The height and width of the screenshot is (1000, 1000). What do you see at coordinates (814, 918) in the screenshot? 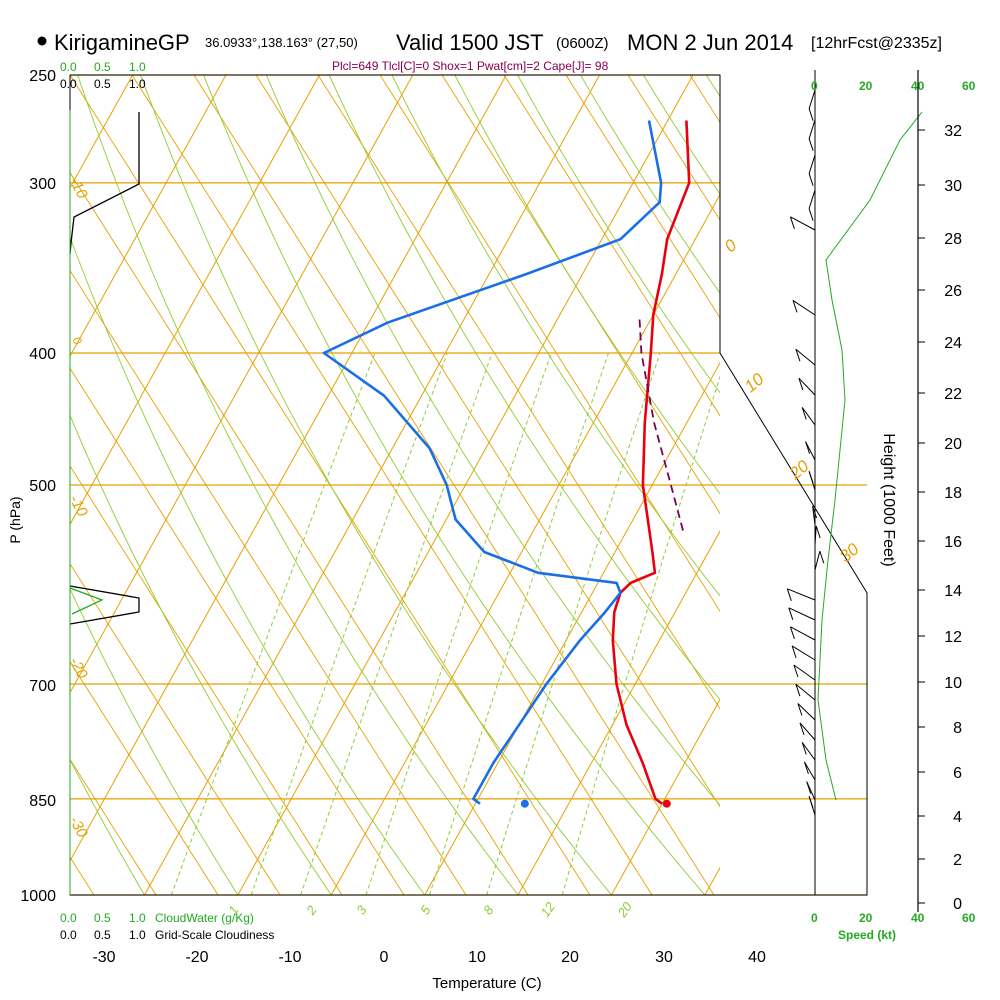
I see `speed-tick-bottom: 0` at bounding box center [814, 918].